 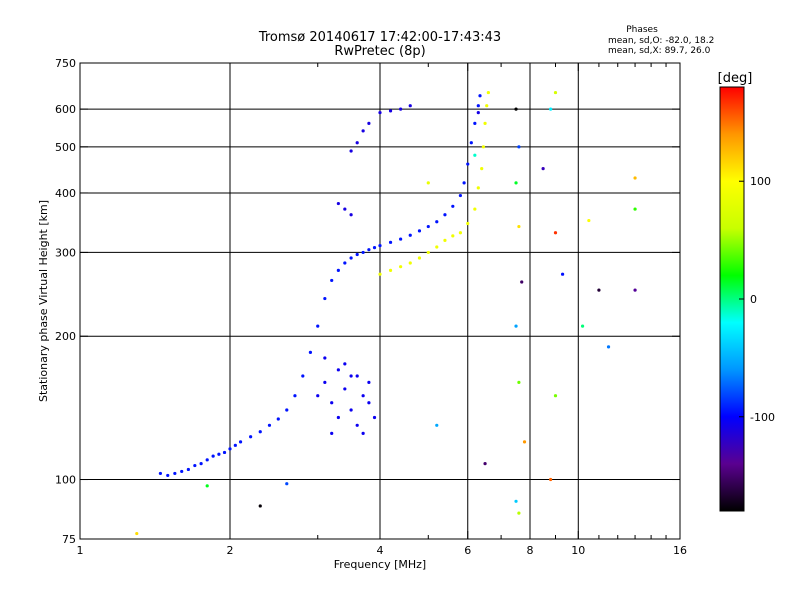 What do you see at coordinates (65, 109) in the screenshot?
I see `y-tick-label: 600` at bounding box center [65, 109].